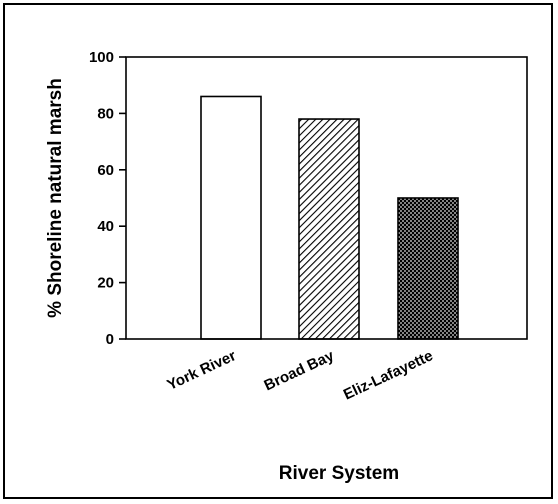 The height and width of the screenshot is (504, 558). What do you see at coordinates (105, 226) in the screenshot?
I see `y-tick-label: 40` at bounding box center [105, 226].